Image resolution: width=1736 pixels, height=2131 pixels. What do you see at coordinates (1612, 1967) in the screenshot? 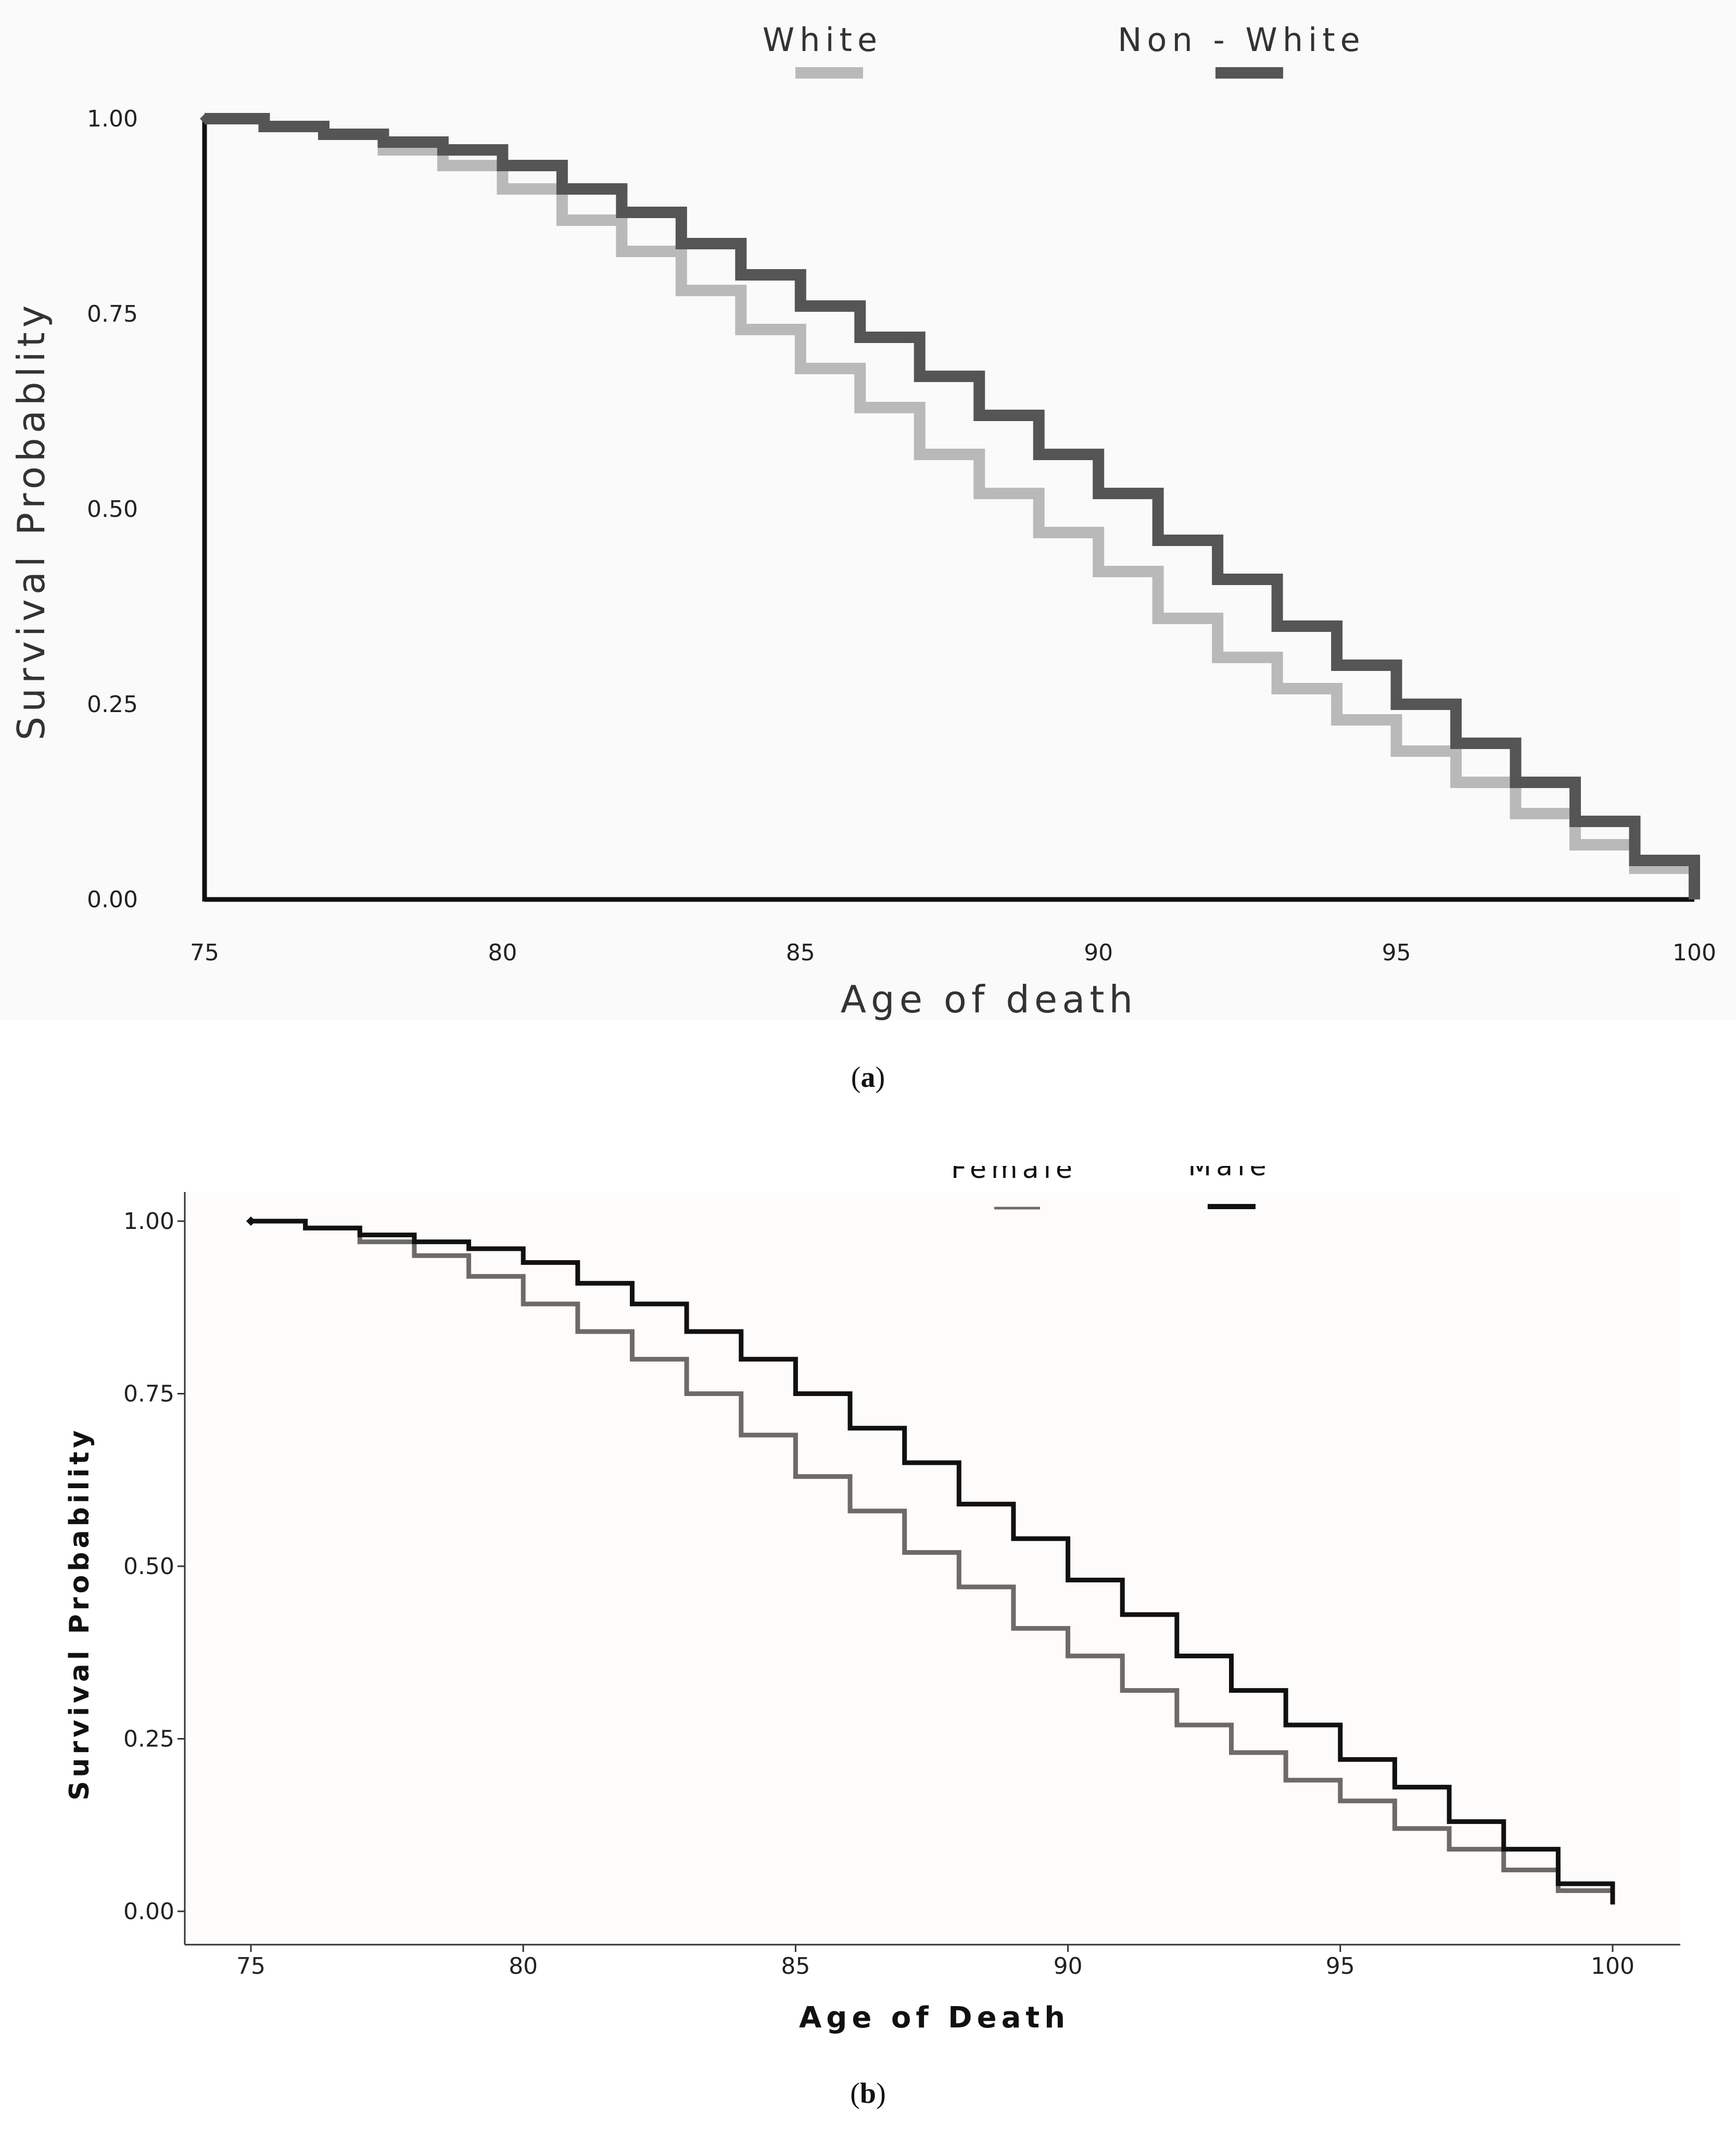
I see `x-tick-label-b-100: 100` at bounding box center [1612, 1967].